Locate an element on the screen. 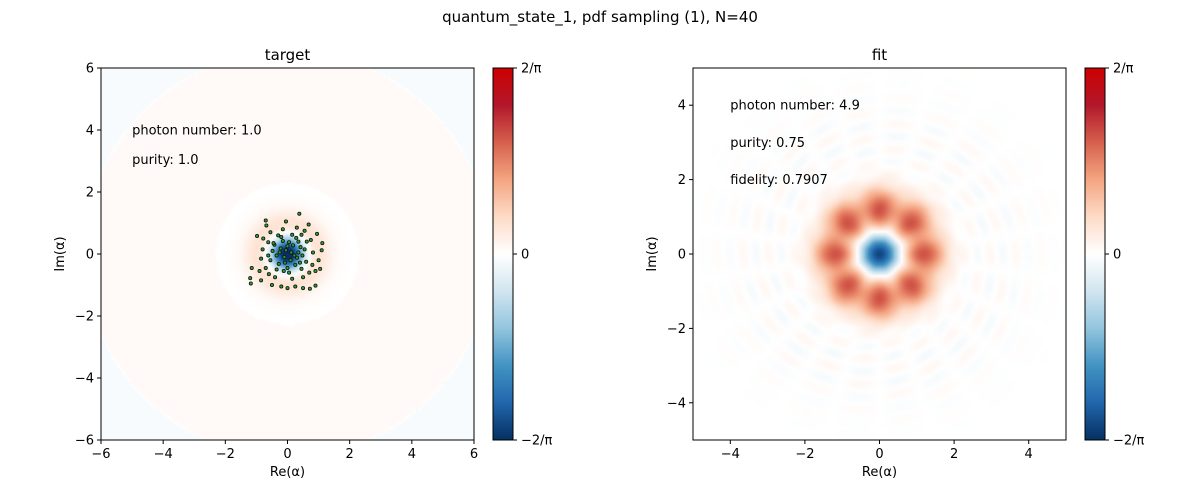 The image size is (1200, 500). sample-points is located at coordinates (286, 251).